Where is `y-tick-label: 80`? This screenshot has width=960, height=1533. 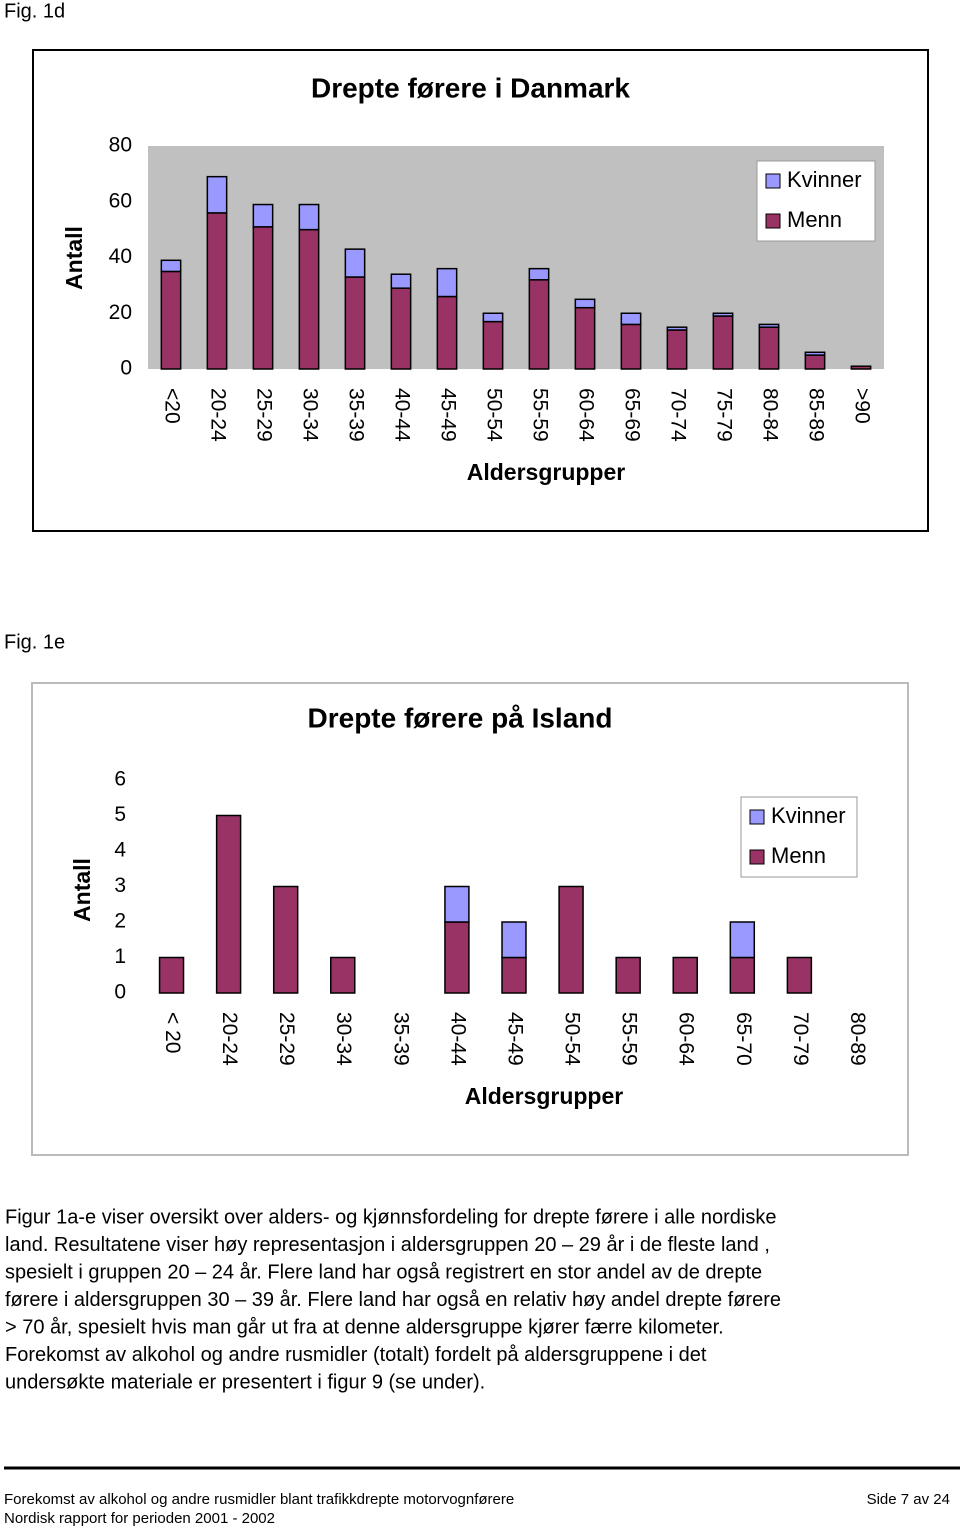
y-tick-label: 80 is located at coordinates (120, 145).